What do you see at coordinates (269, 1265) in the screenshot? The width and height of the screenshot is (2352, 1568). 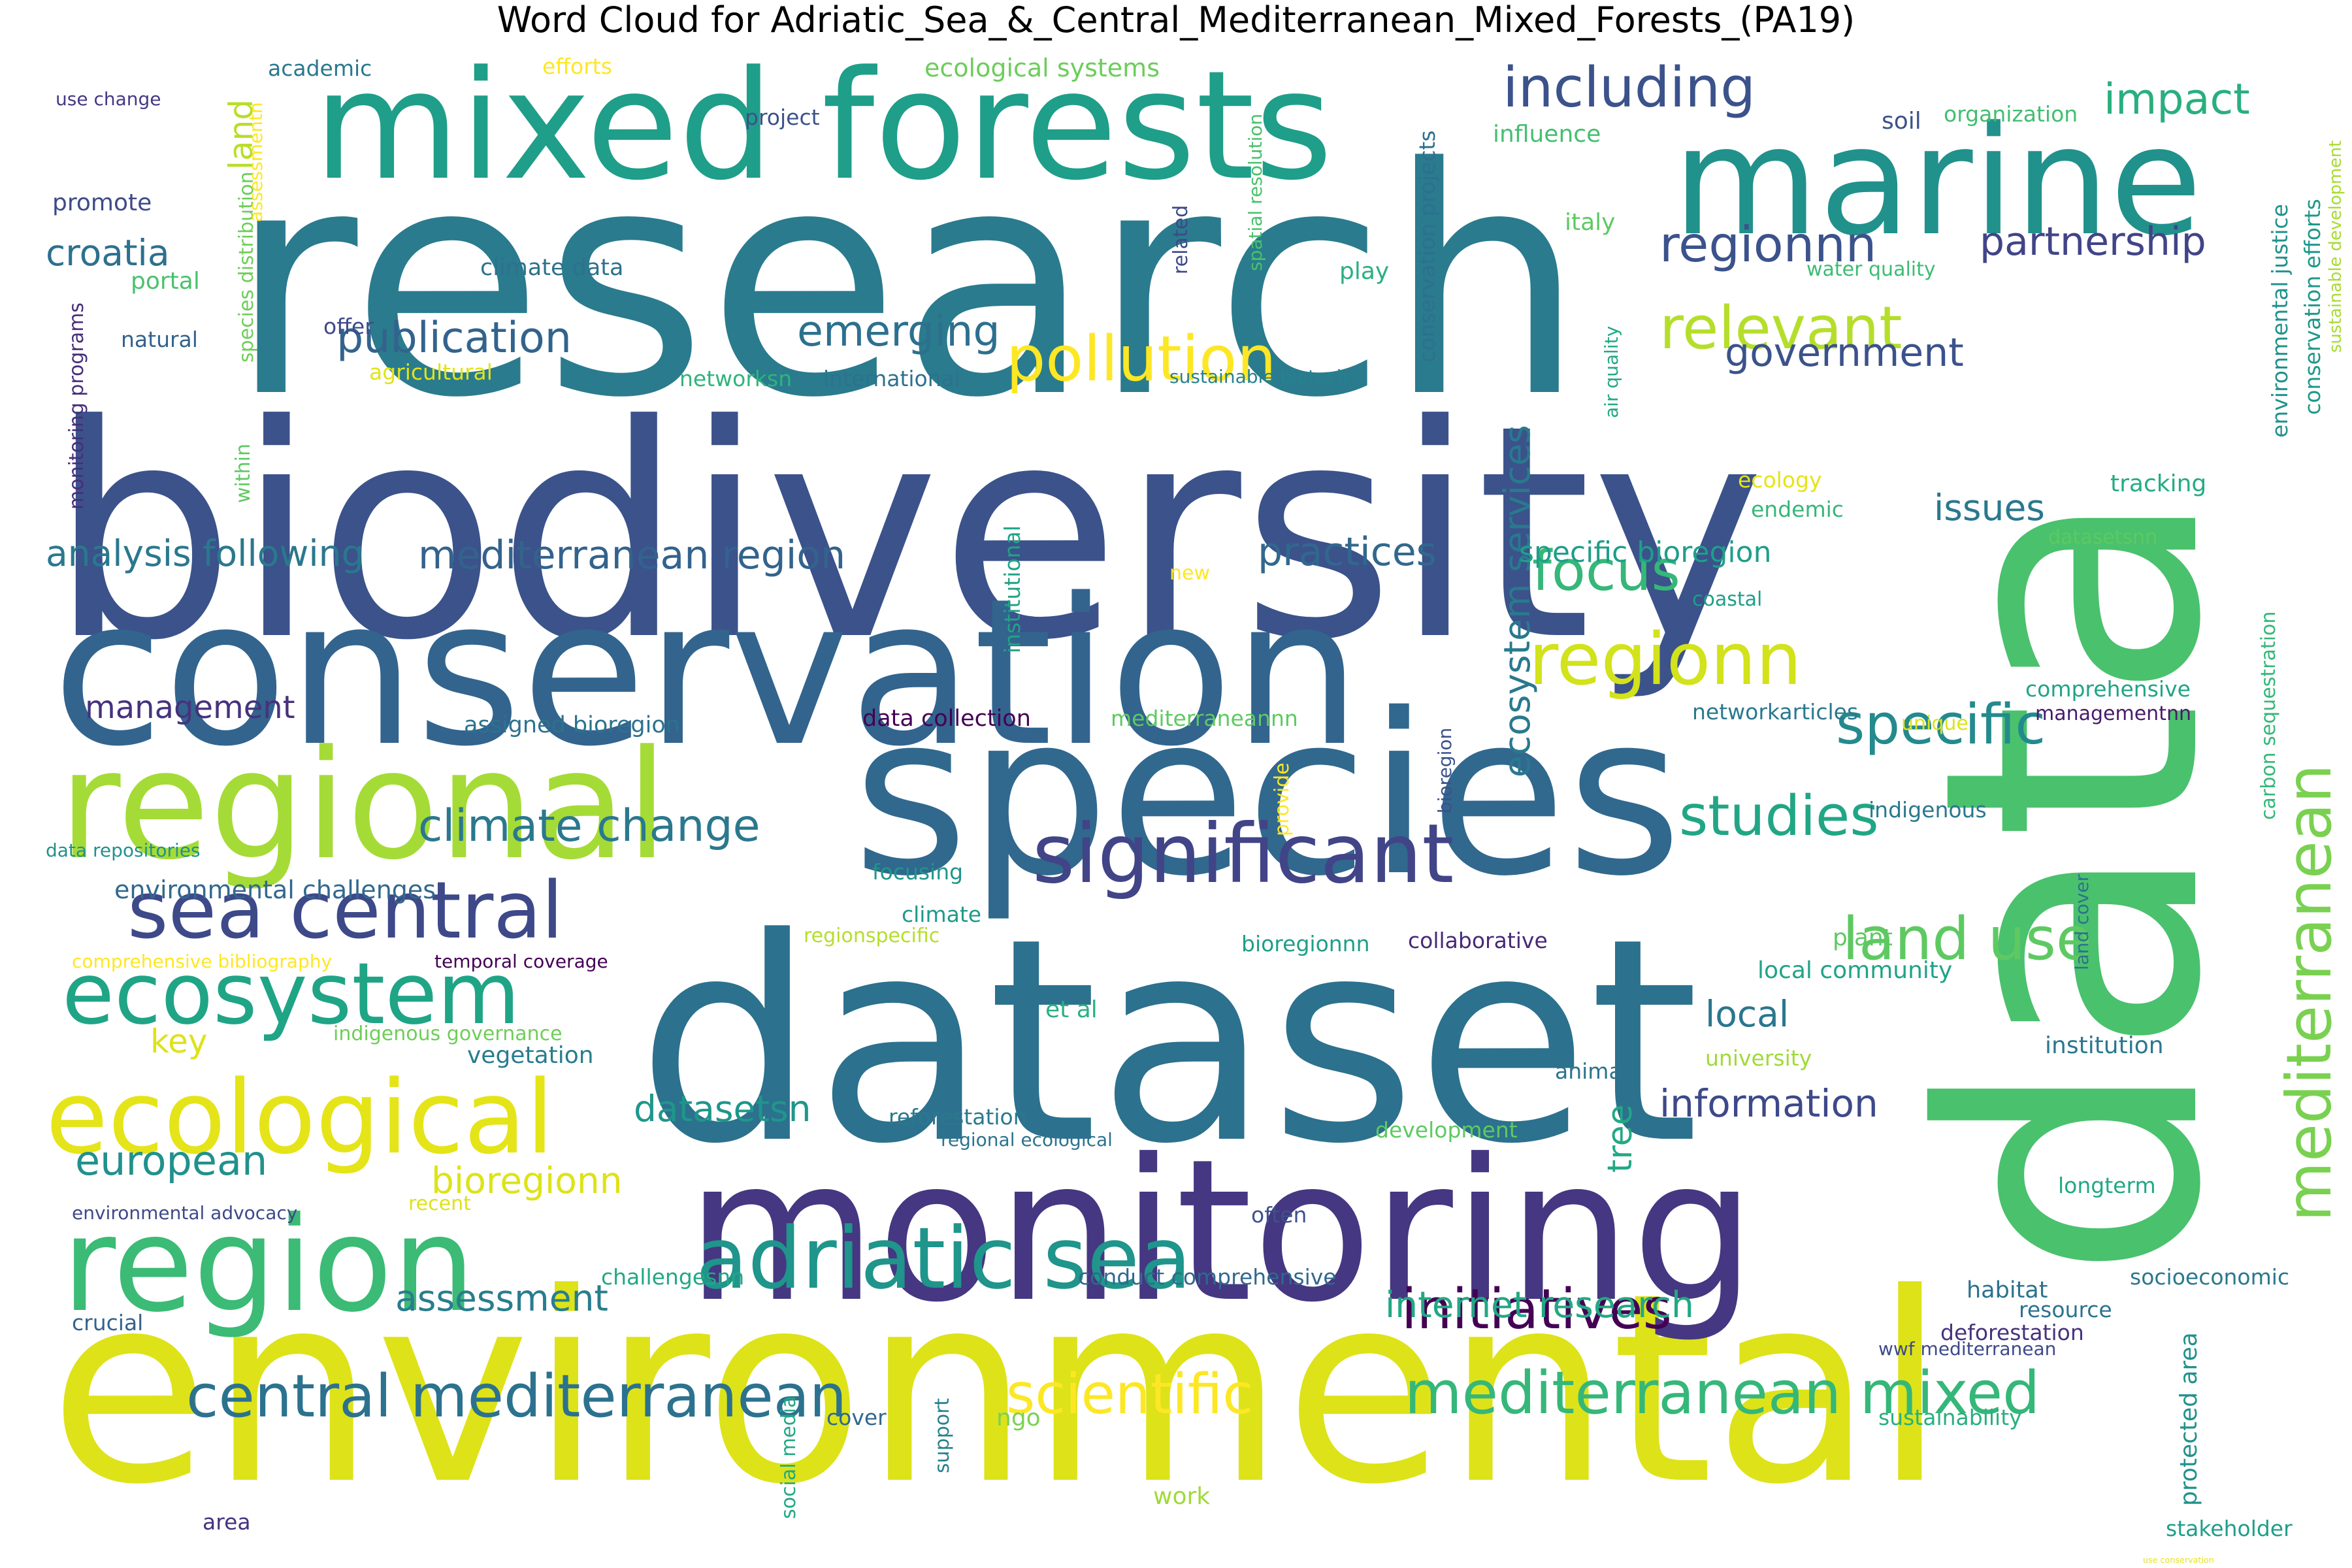 I see `word-region: region` at bounding box center [269, 1265].